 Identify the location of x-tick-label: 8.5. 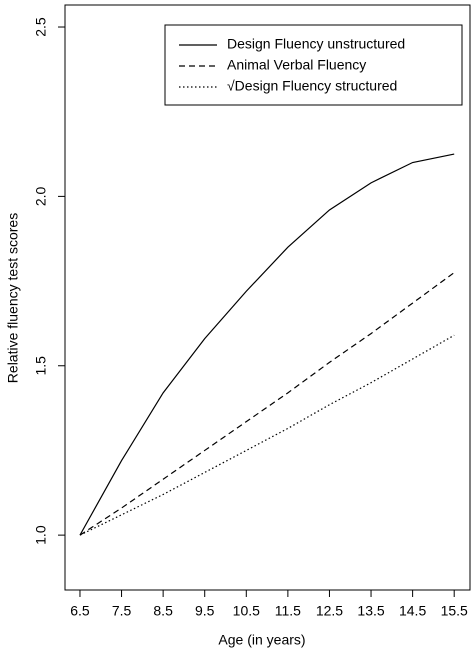
(163, 611).